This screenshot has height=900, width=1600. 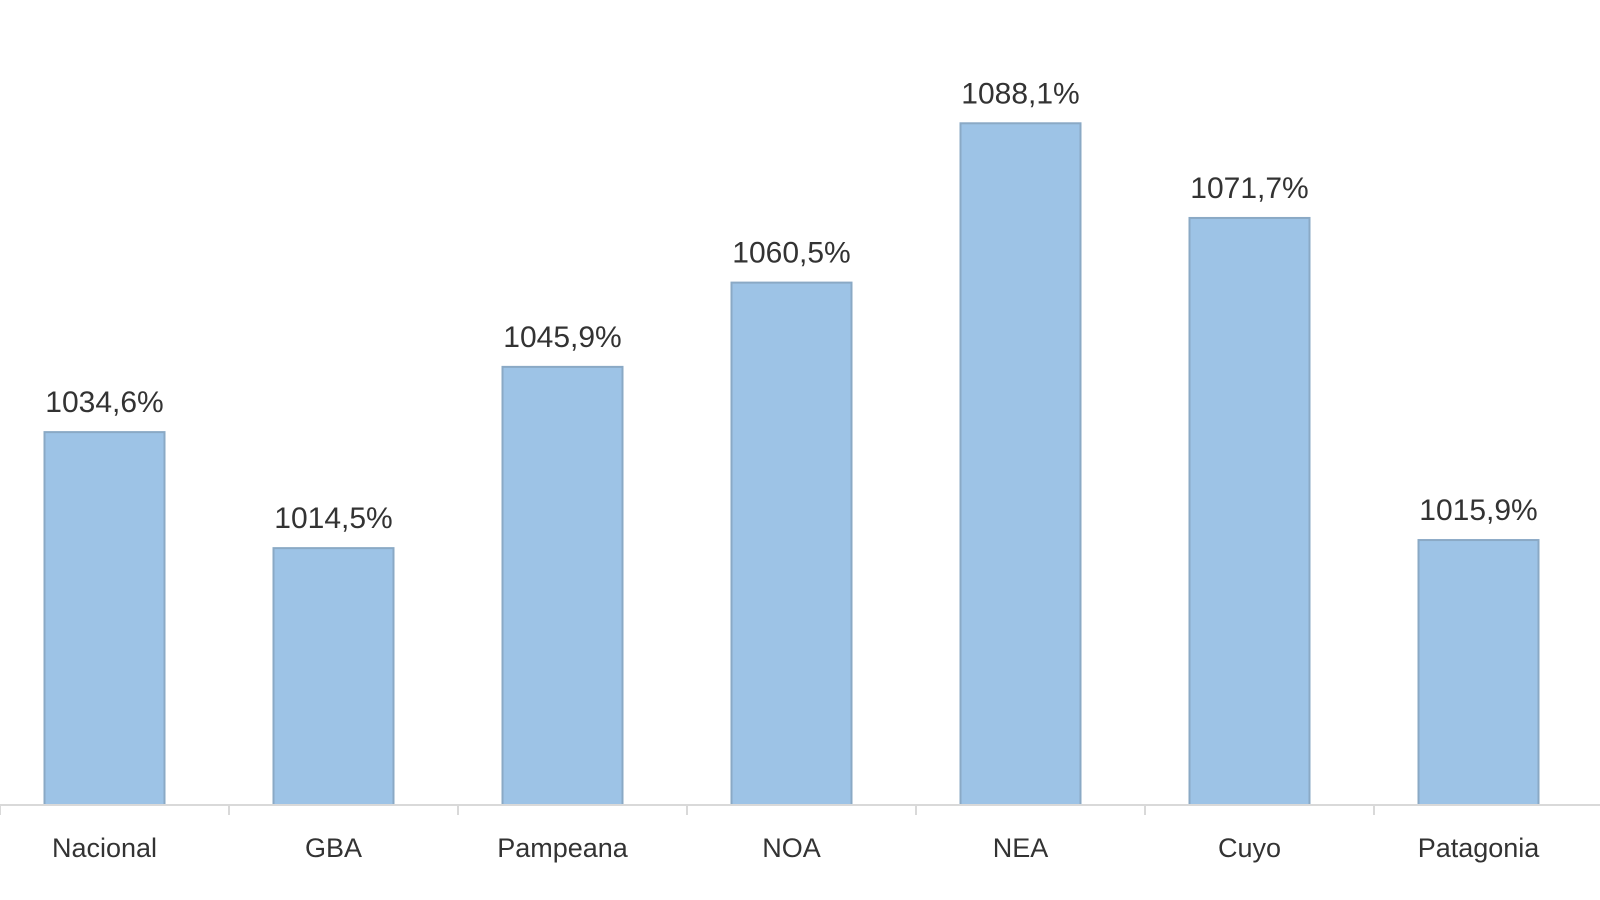 I want to click on category-label-nacional: Nacional, so click(x=104, y=848).